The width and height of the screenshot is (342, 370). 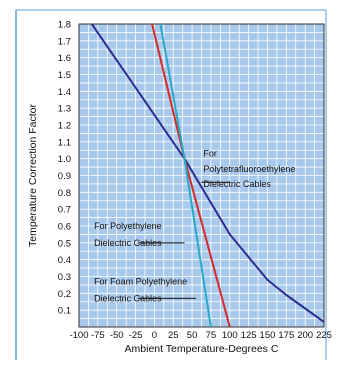 I want to click on y-tick-label: 1.2, so click(x=64, y=126).